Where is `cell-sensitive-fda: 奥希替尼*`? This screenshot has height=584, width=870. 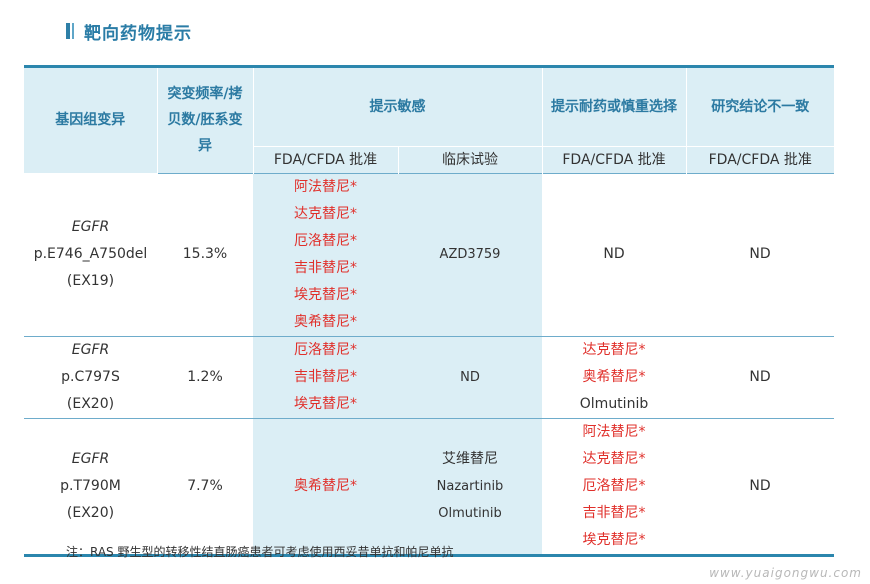
cell-sensitive-fda: 奥希替尼* is located at coordinates (325, 487).